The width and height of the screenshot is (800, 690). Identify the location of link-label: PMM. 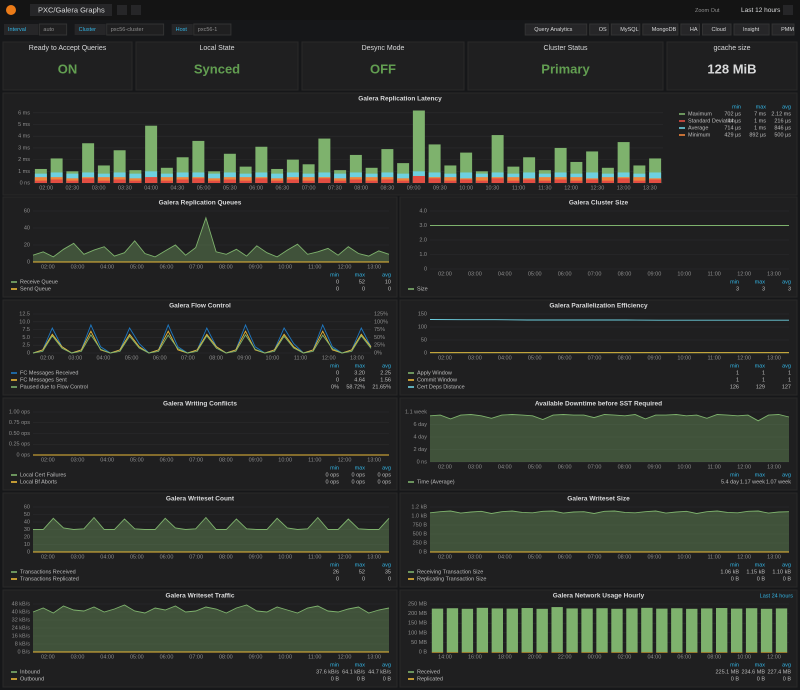
(787, 30).